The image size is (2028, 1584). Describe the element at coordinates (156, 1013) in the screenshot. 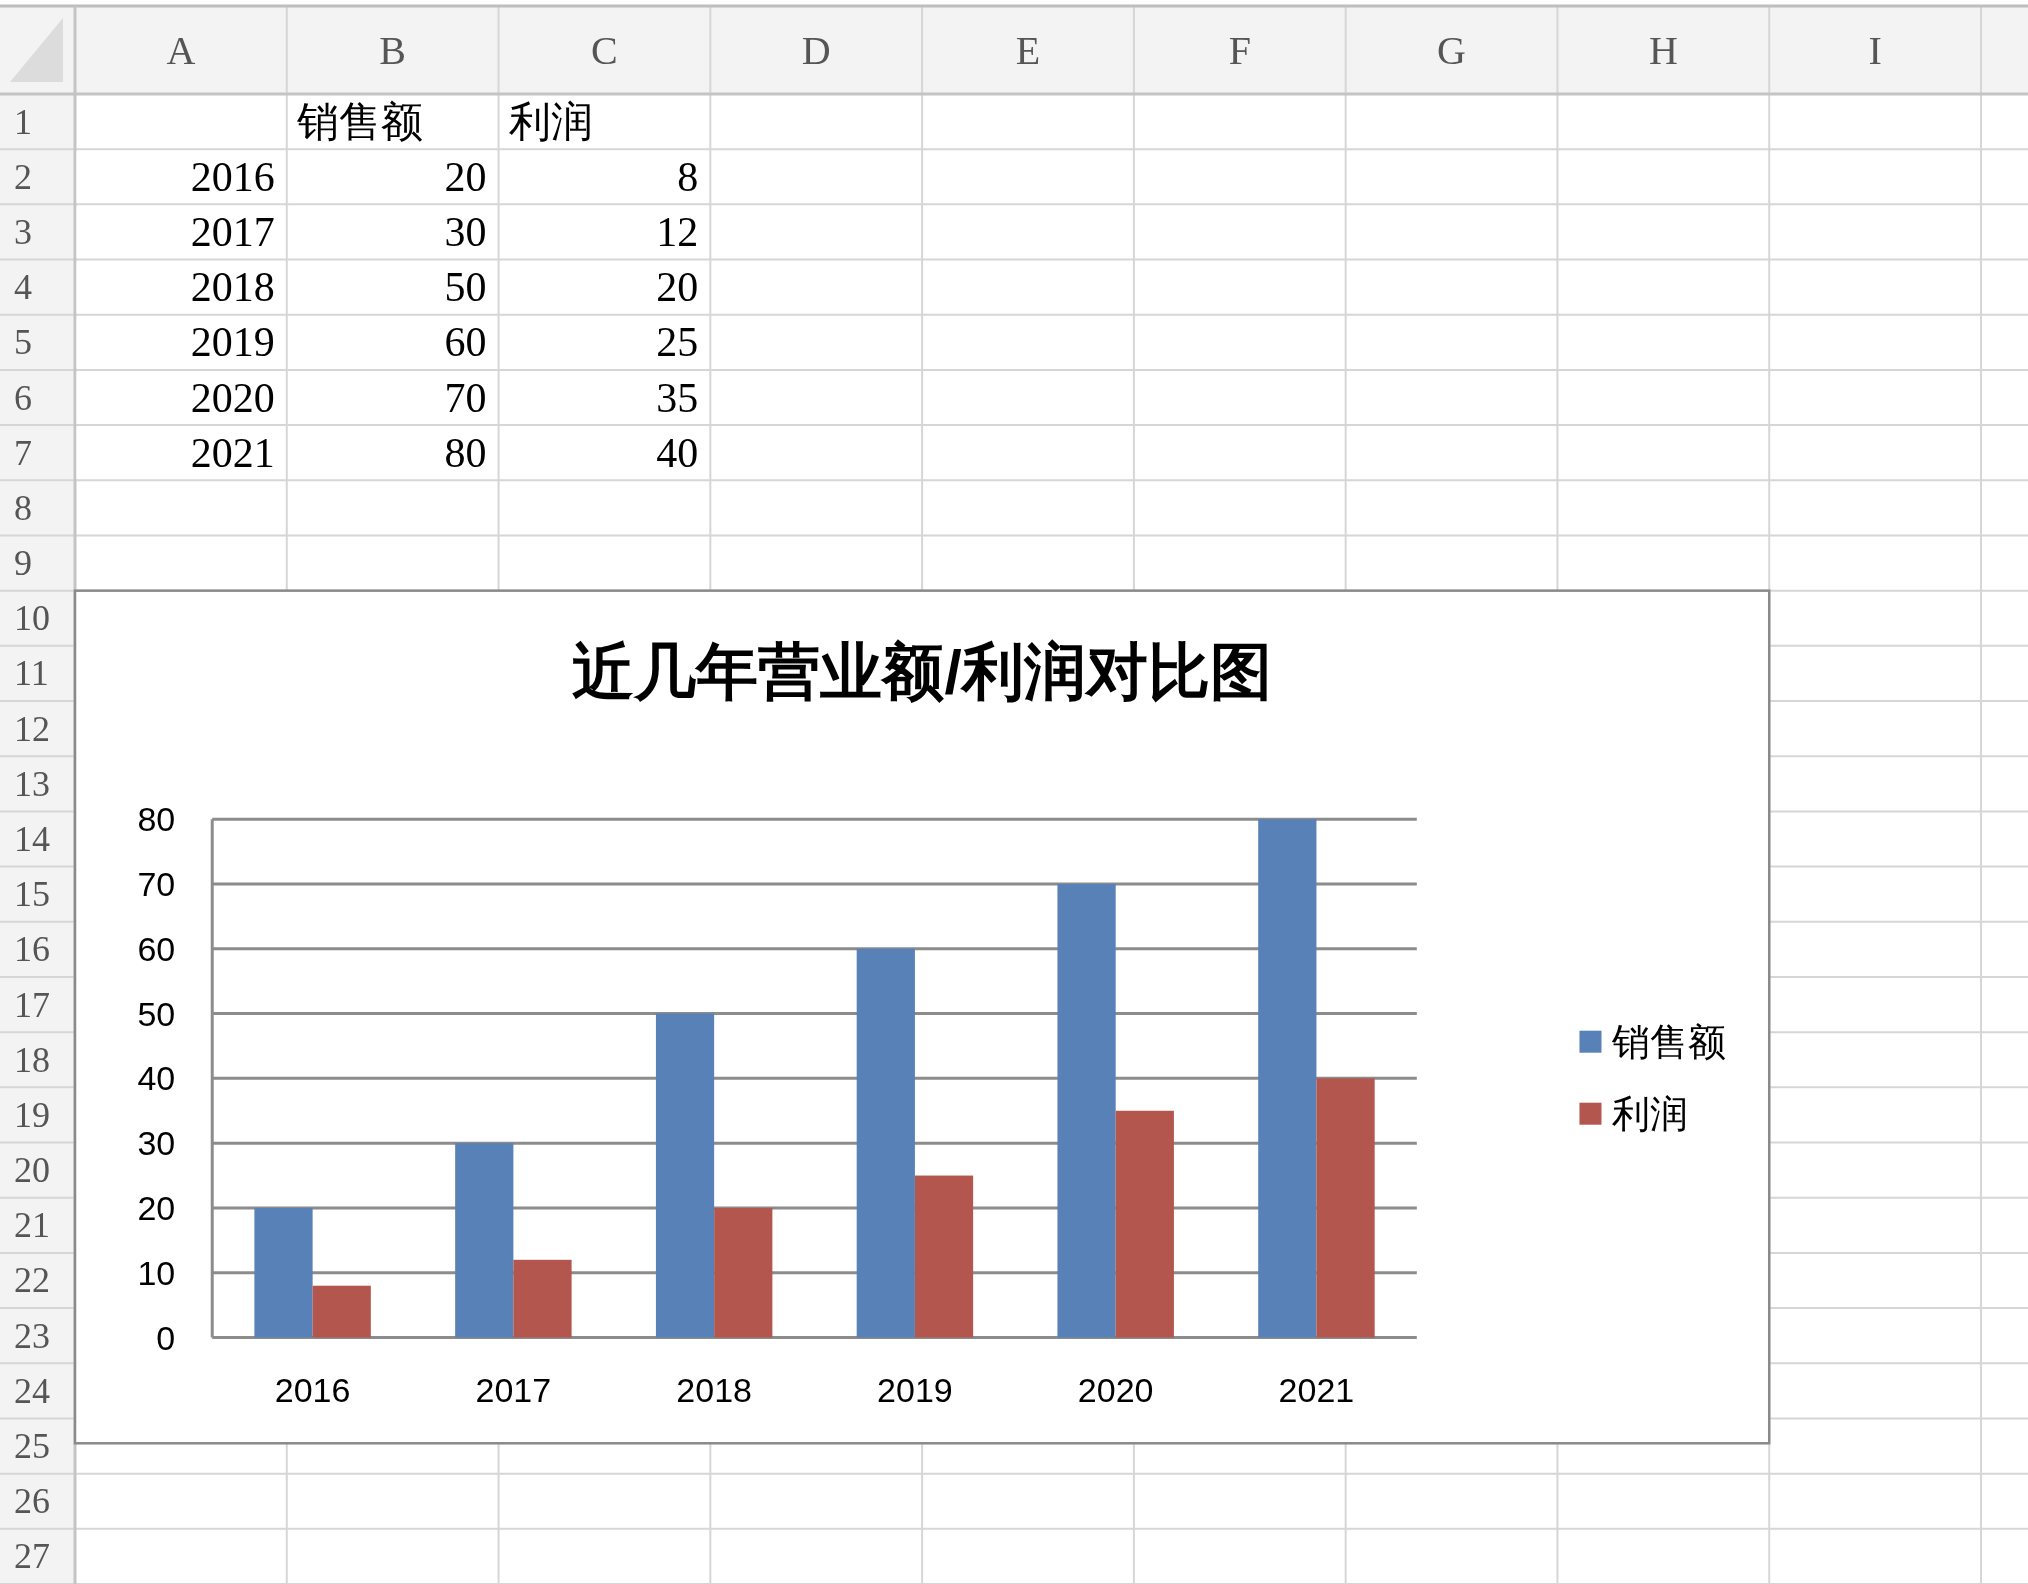

I see `y-tick-label: 50` at that location.